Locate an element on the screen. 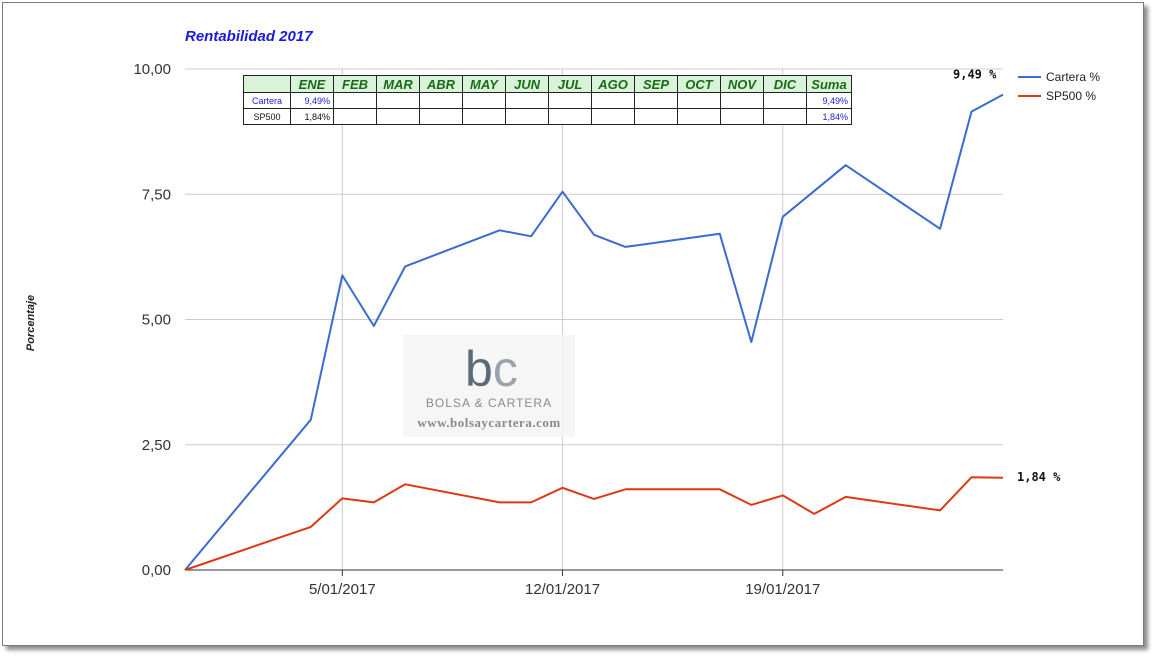 The width and height of the screenshot is (1154, 656). legend: Cartera % SP500 % is located at coordinates (1059, 86).